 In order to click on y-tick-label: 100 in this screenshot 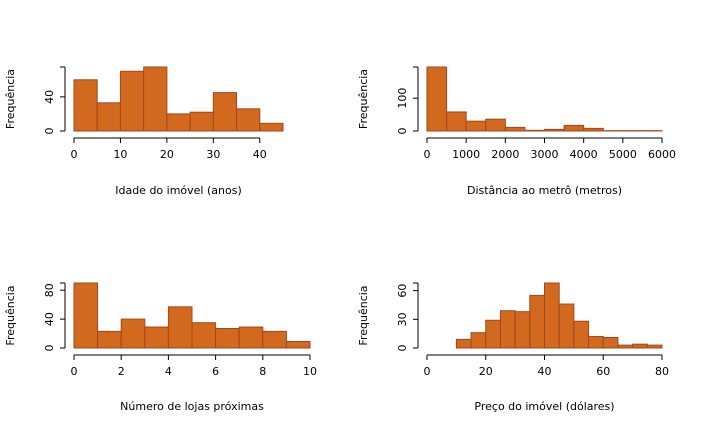, I will do `click(402, 98)`.